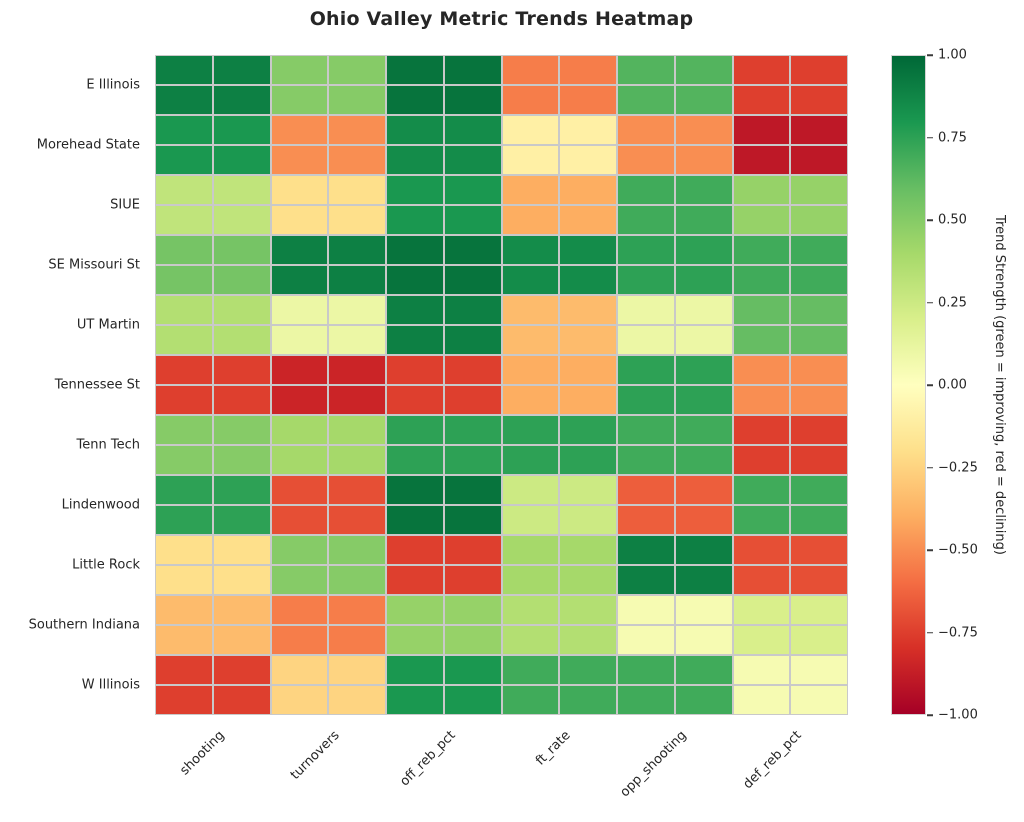  What do you see at coordinates (125, 205) in the screenshot?
I see `y-tick-label: SIUE` at bounding box center [125, 205].